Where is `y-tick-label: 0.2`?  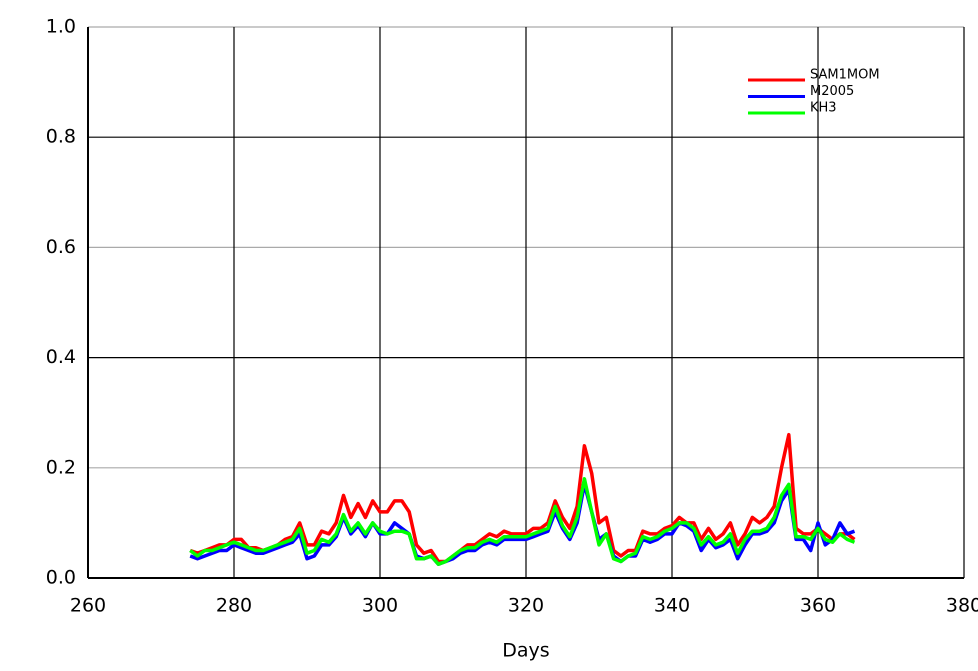 y-tick-label: 0.2 is located at coordinates (61, 467).